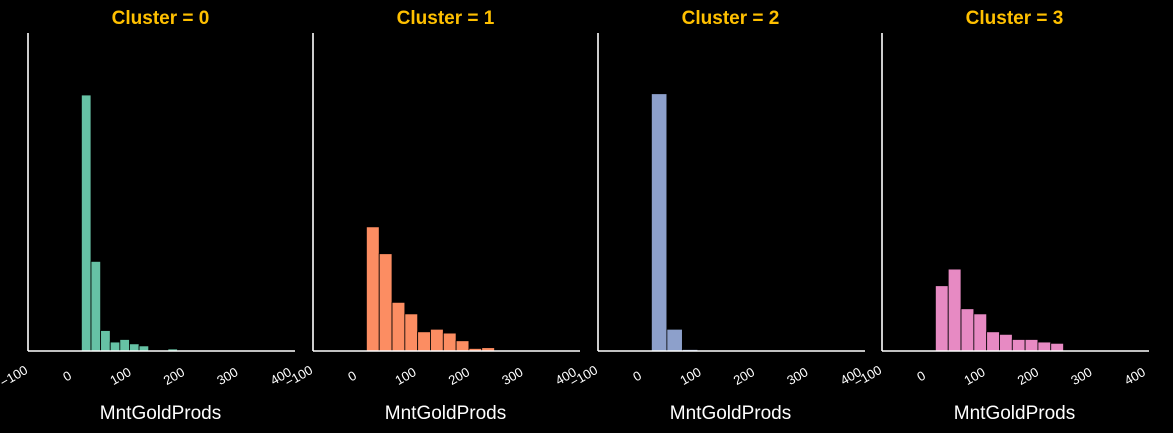 The width and height of the screenshot is (1173, 433). What do you see at coordinates (446, 18) in the screenshot?
I see `panel-title: Cluster = 1` at bounding box center [446, 18].